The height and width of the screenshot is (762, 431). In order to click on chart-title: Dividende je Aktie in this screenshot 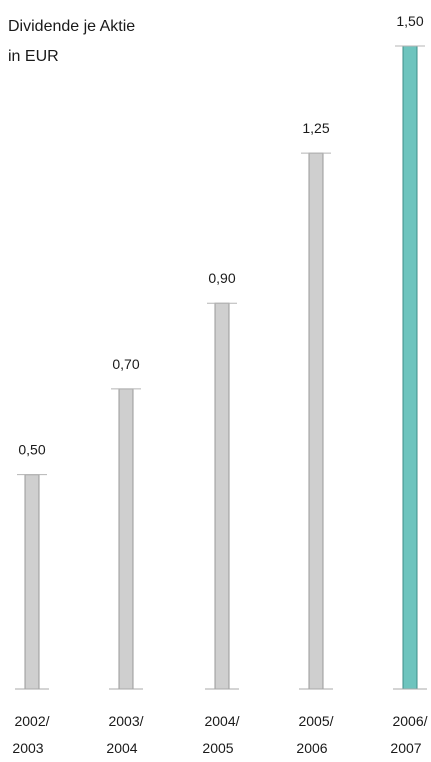, I will do `click(72, 26)`.